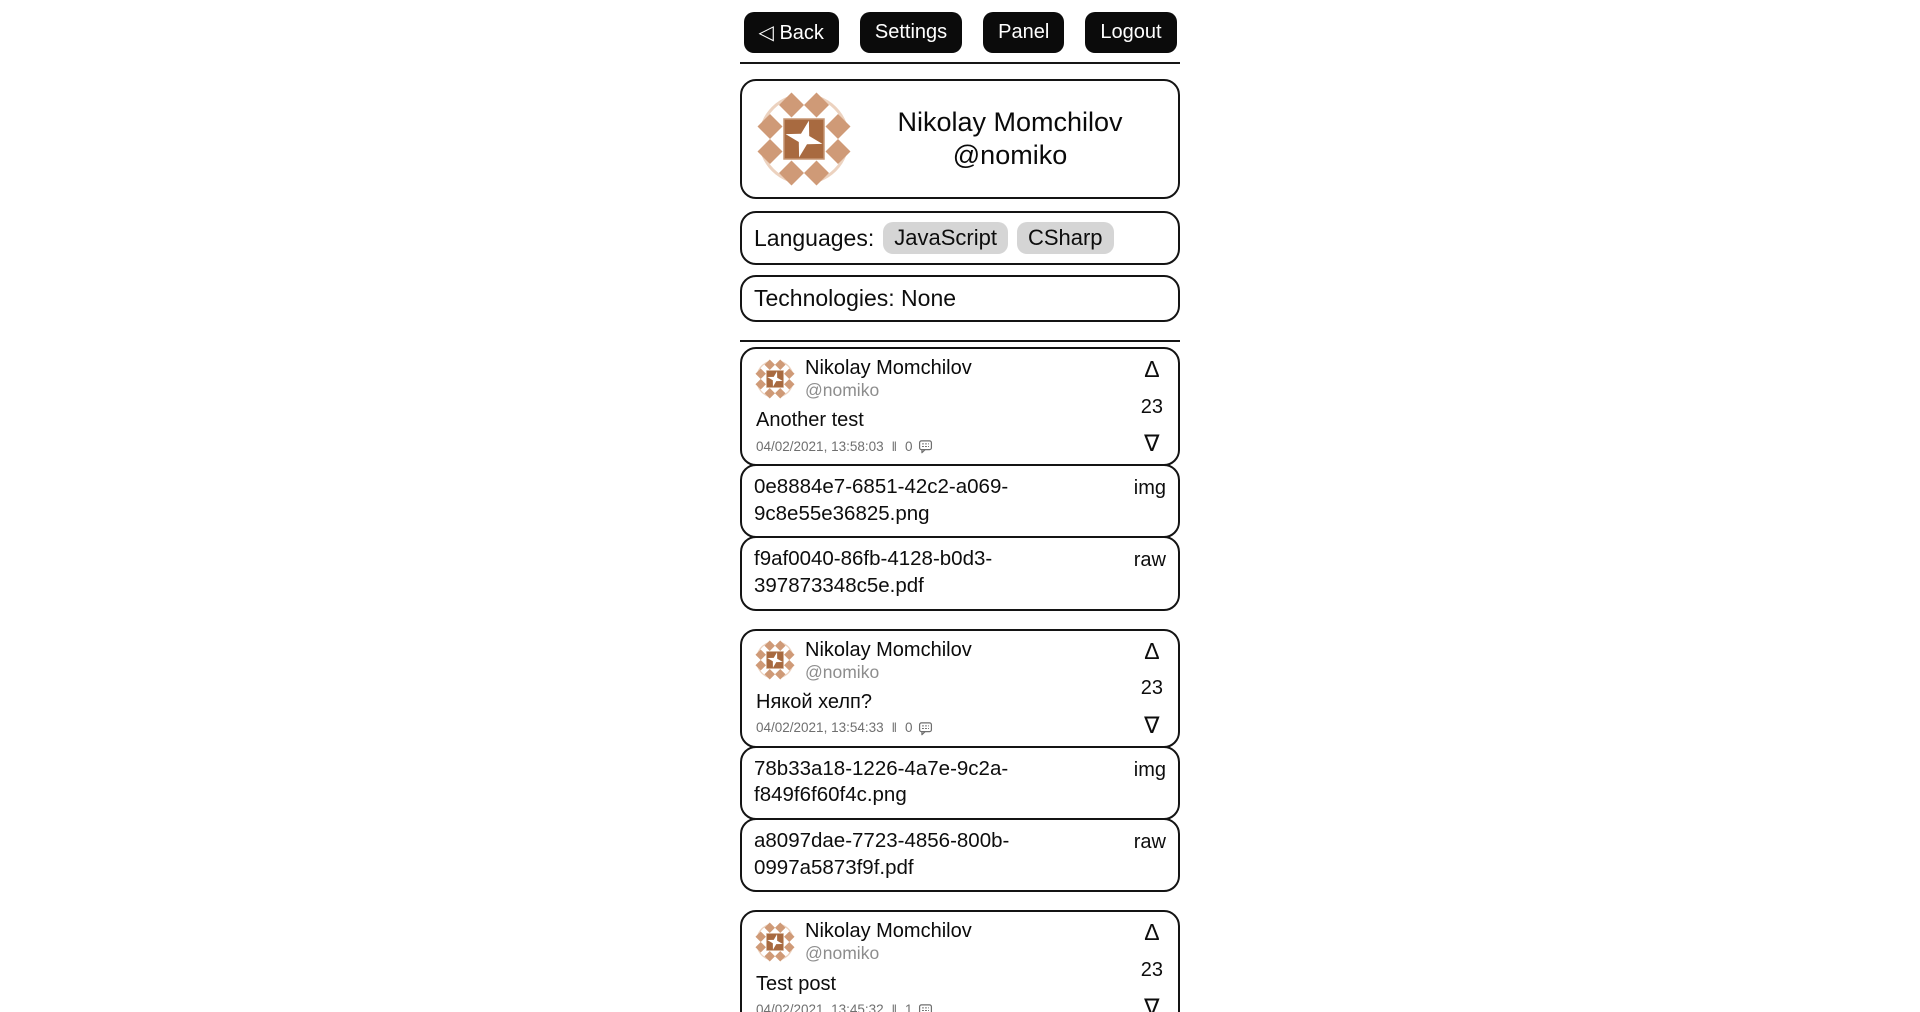 This screenshot has height=1012, width=1920. I want to click on attachment-filename: 78b33a18-1226-4a7e-9c2a-f849f6f60f4c.png, so click(881, 781).